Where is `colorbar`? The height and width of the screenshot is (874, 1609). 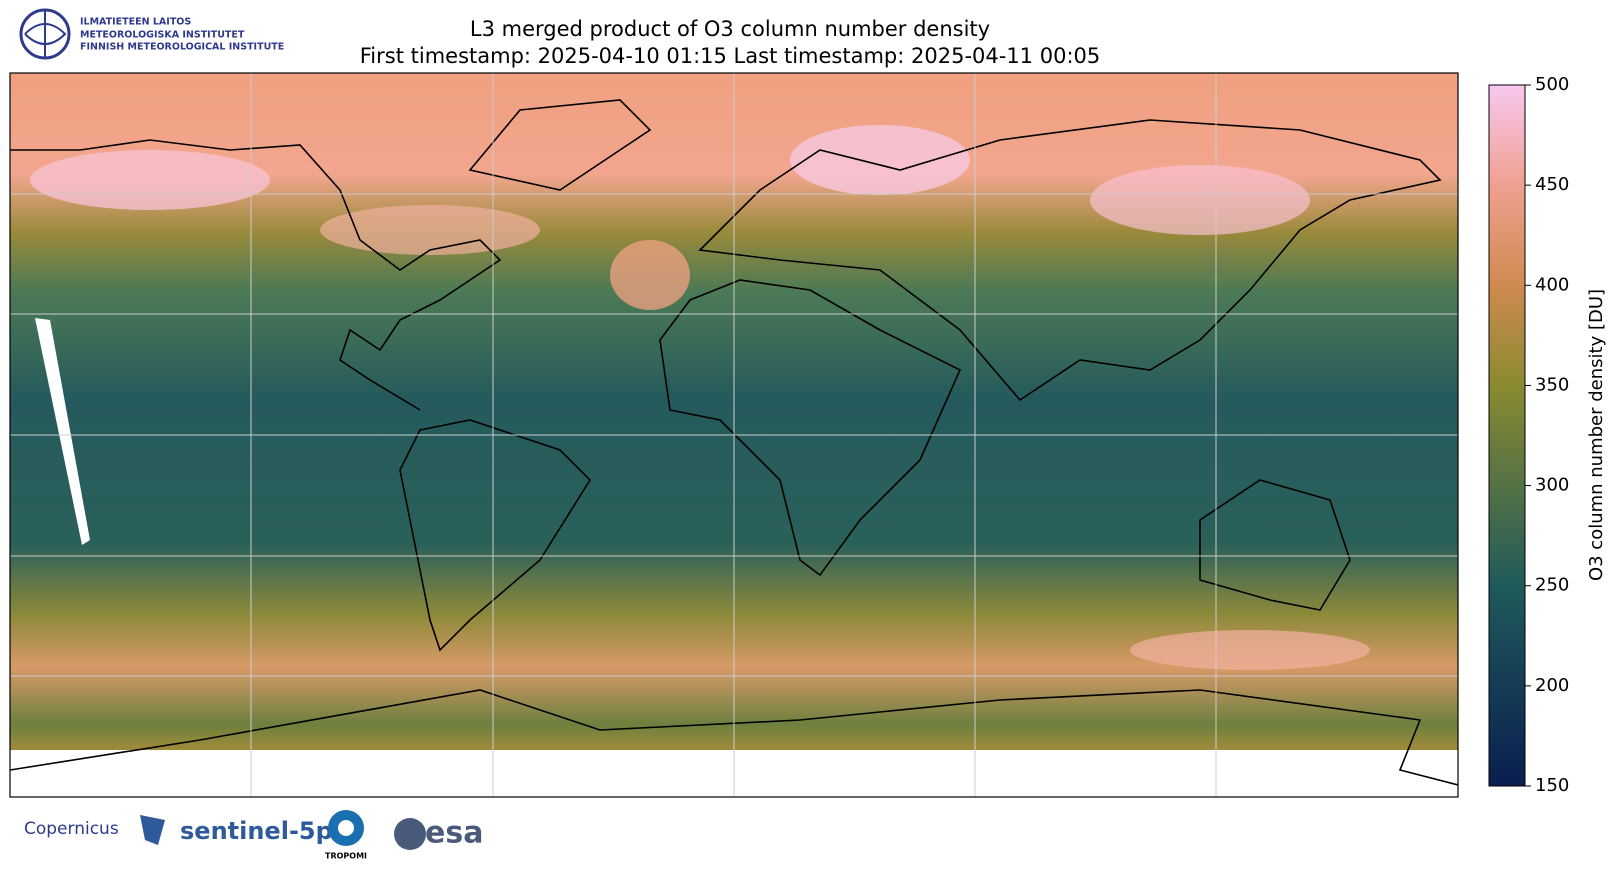 colorbar is located at coordinates (1507, 435).